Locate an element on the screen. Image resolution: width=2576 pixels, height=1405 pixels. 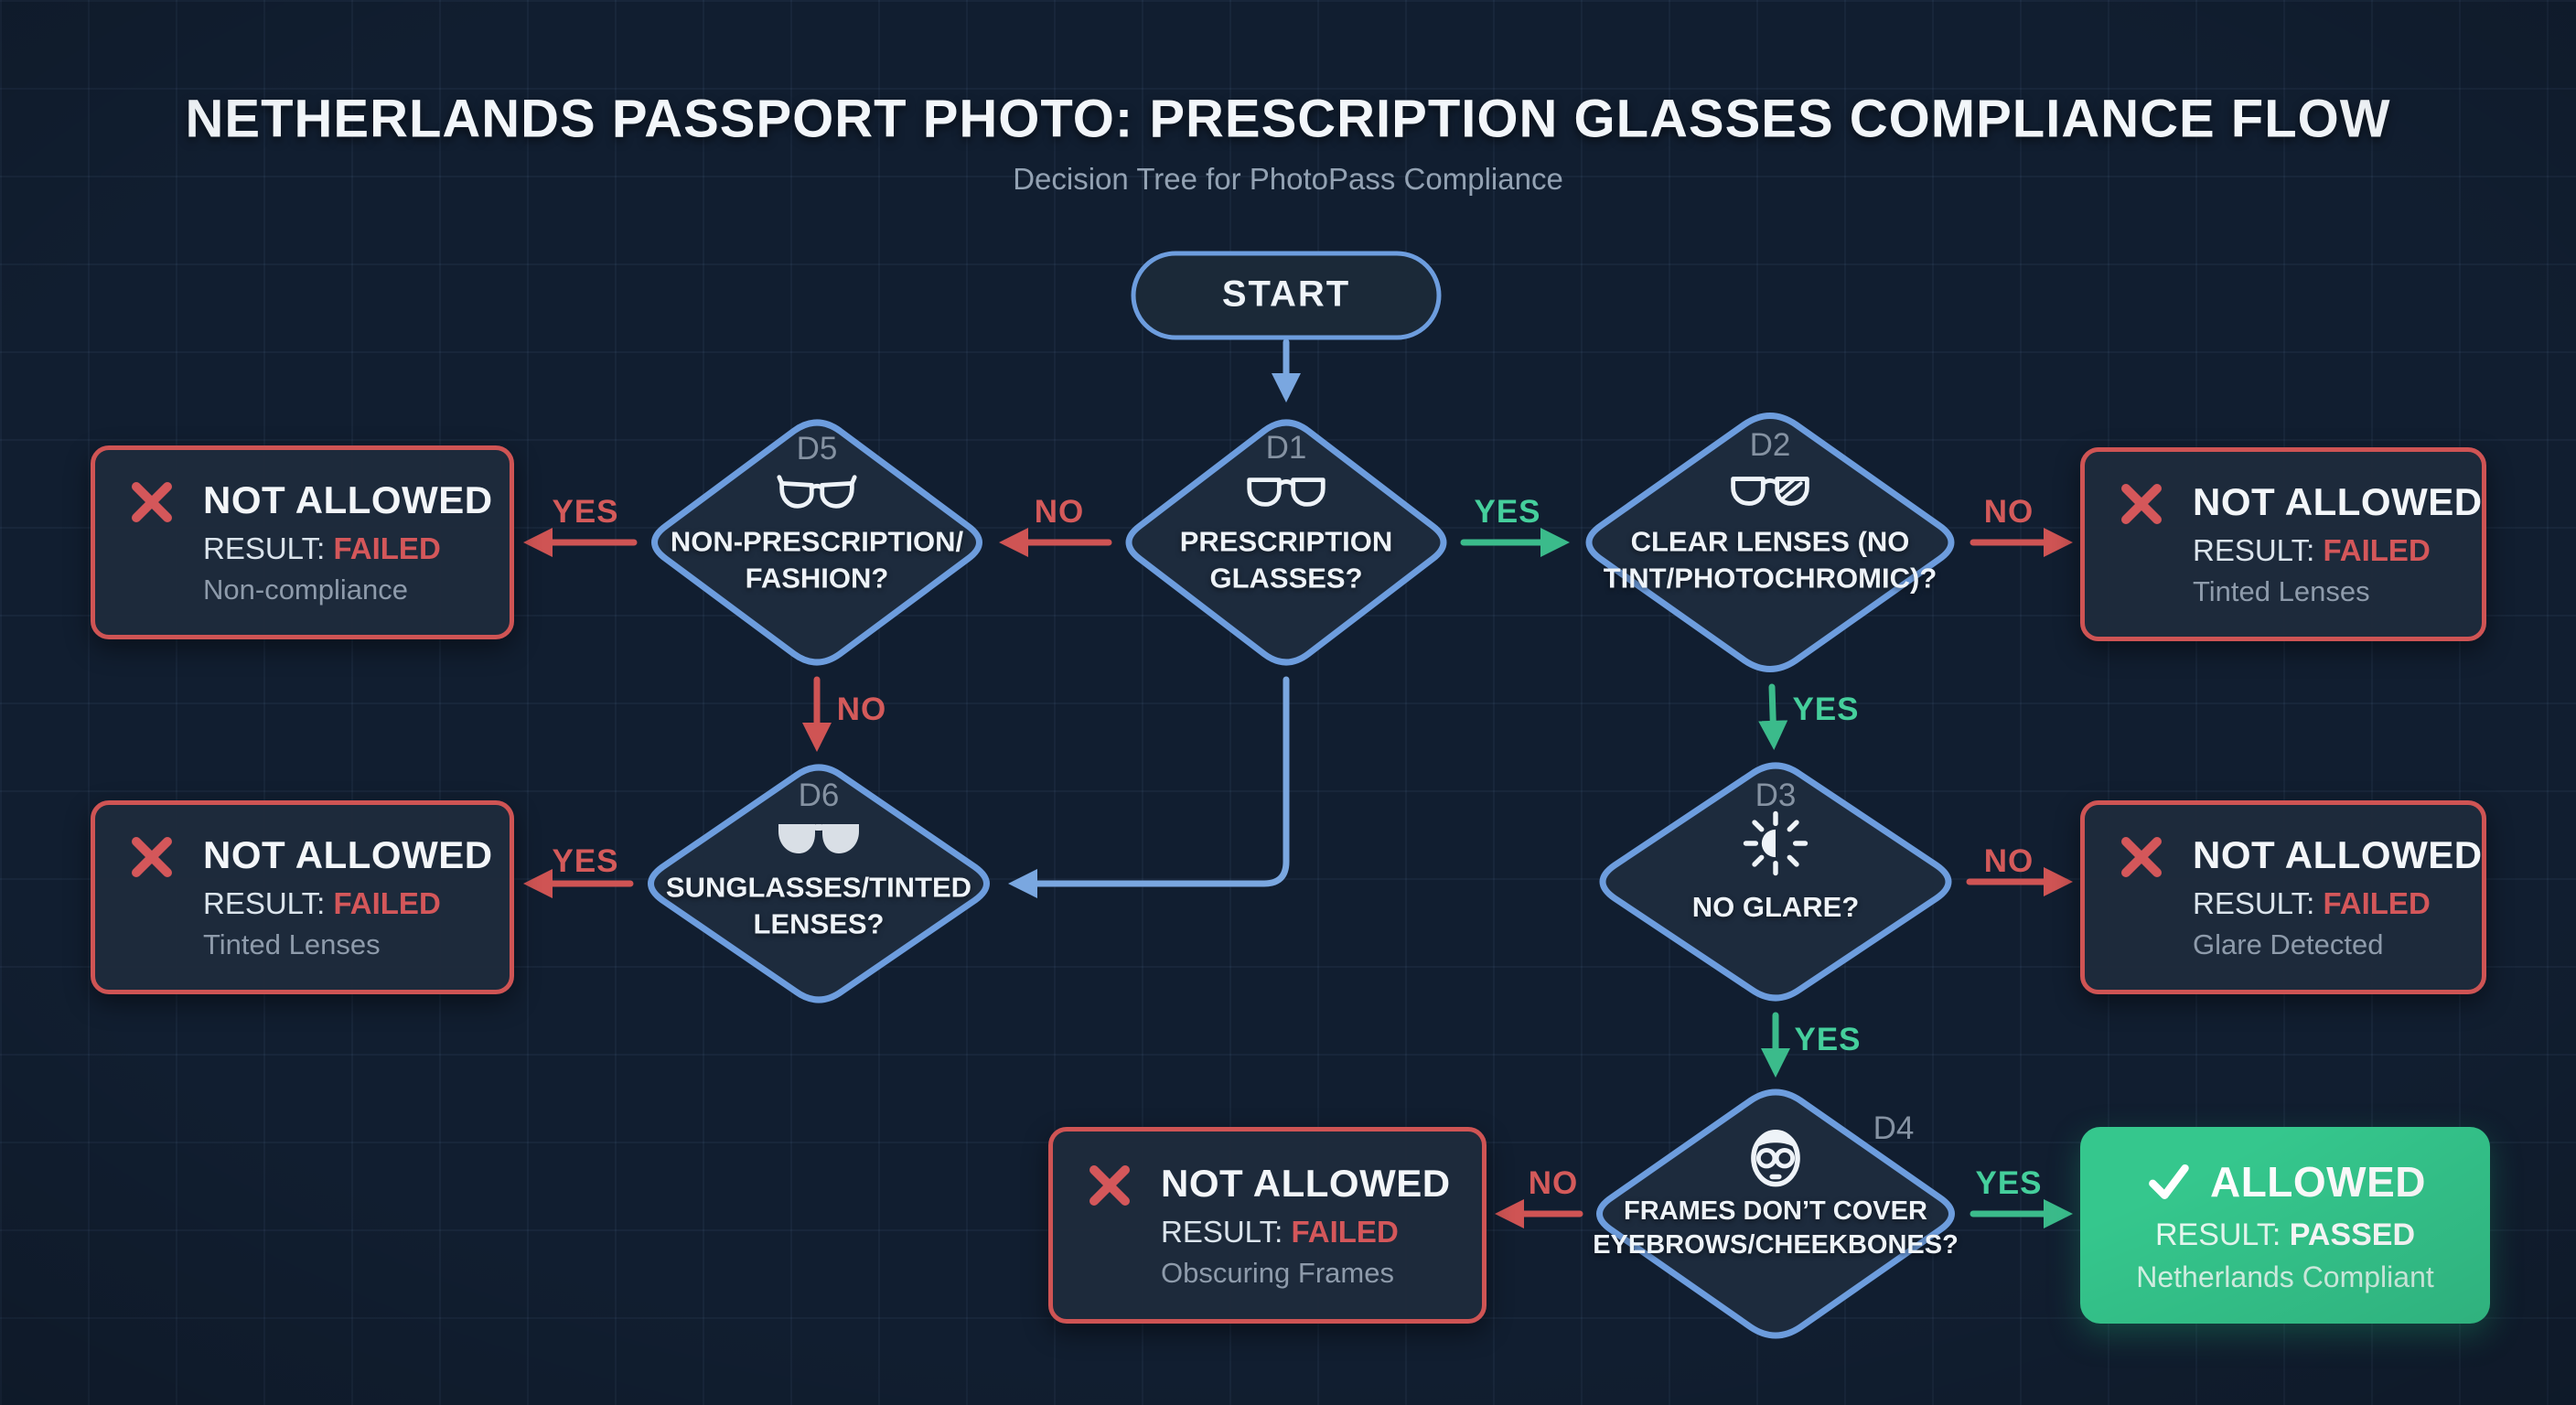
decision-d5-question: NON-PRESCRIPTION/FASHION? is located at coordinates (817, 559).